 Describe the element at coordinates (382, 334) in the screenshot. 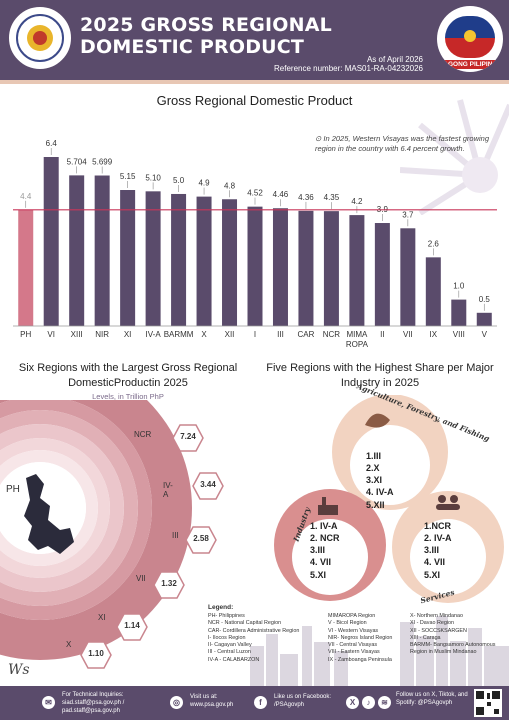

I see `x-tick-label: II` at that location.